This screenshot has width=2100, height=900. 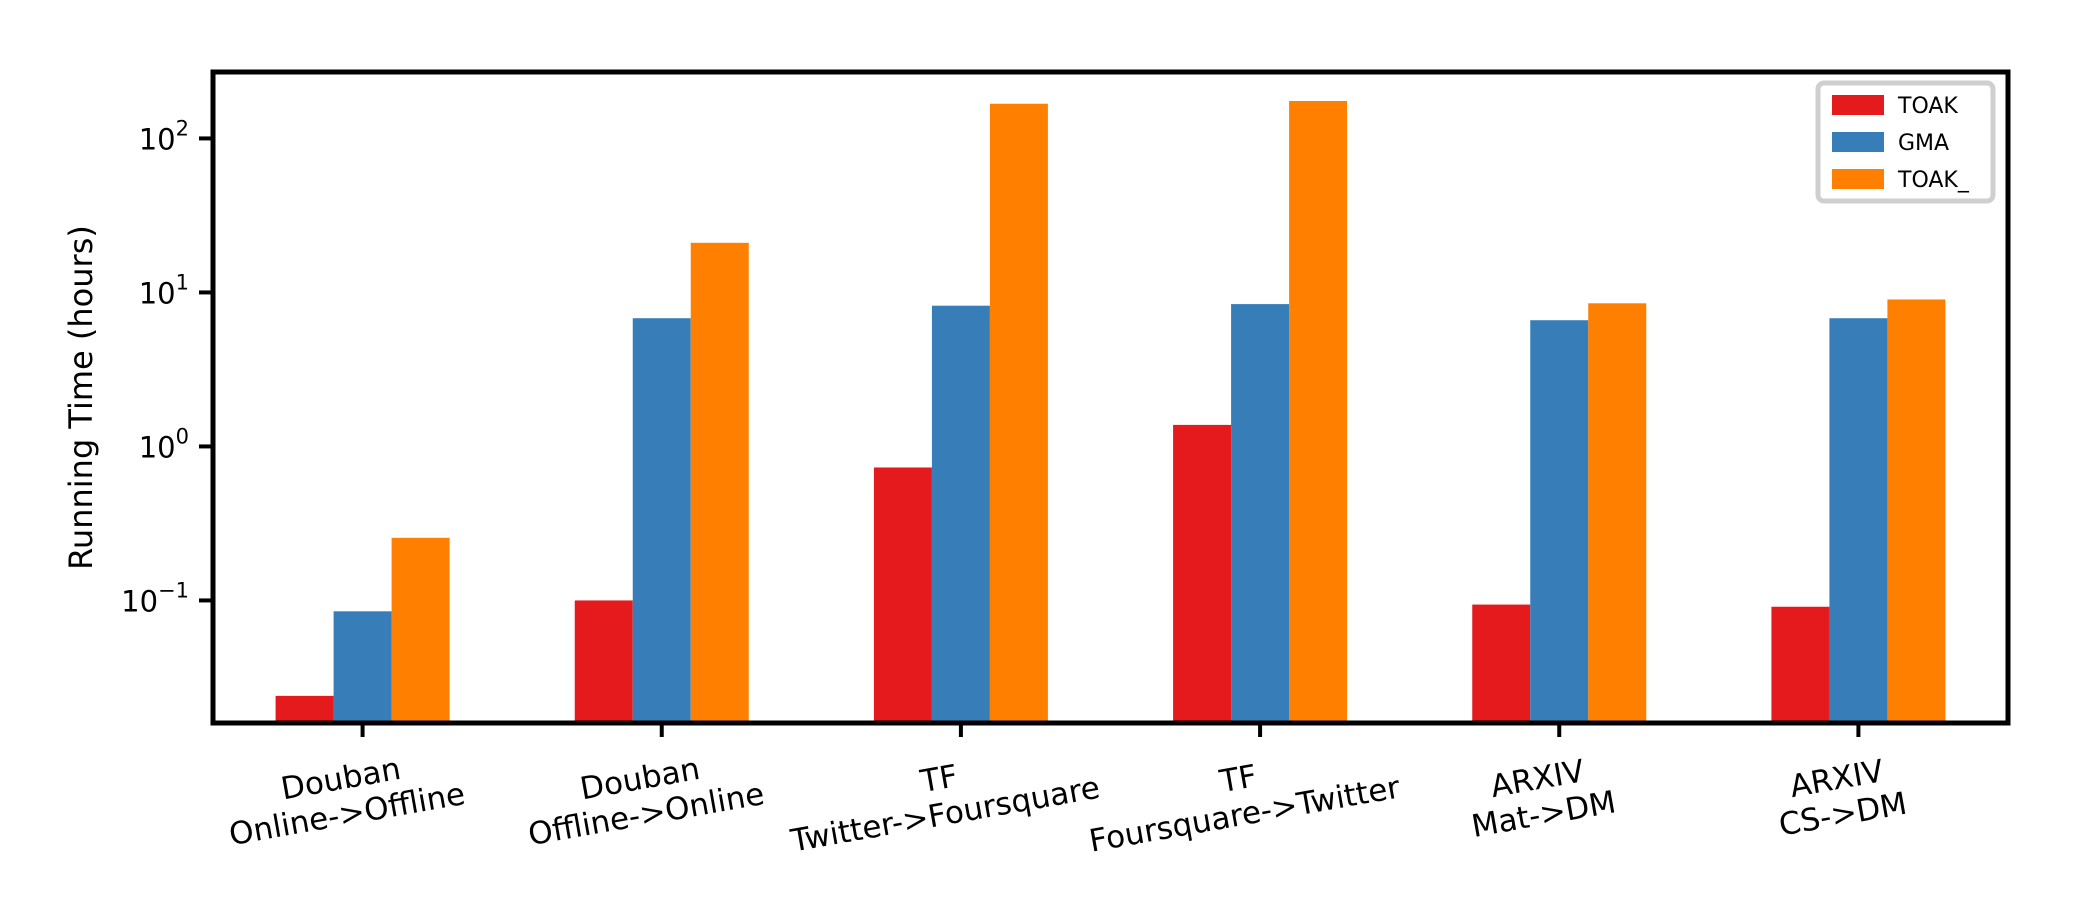 I want to click on y-tick-label-3: 10², so click(x=164, y=136).